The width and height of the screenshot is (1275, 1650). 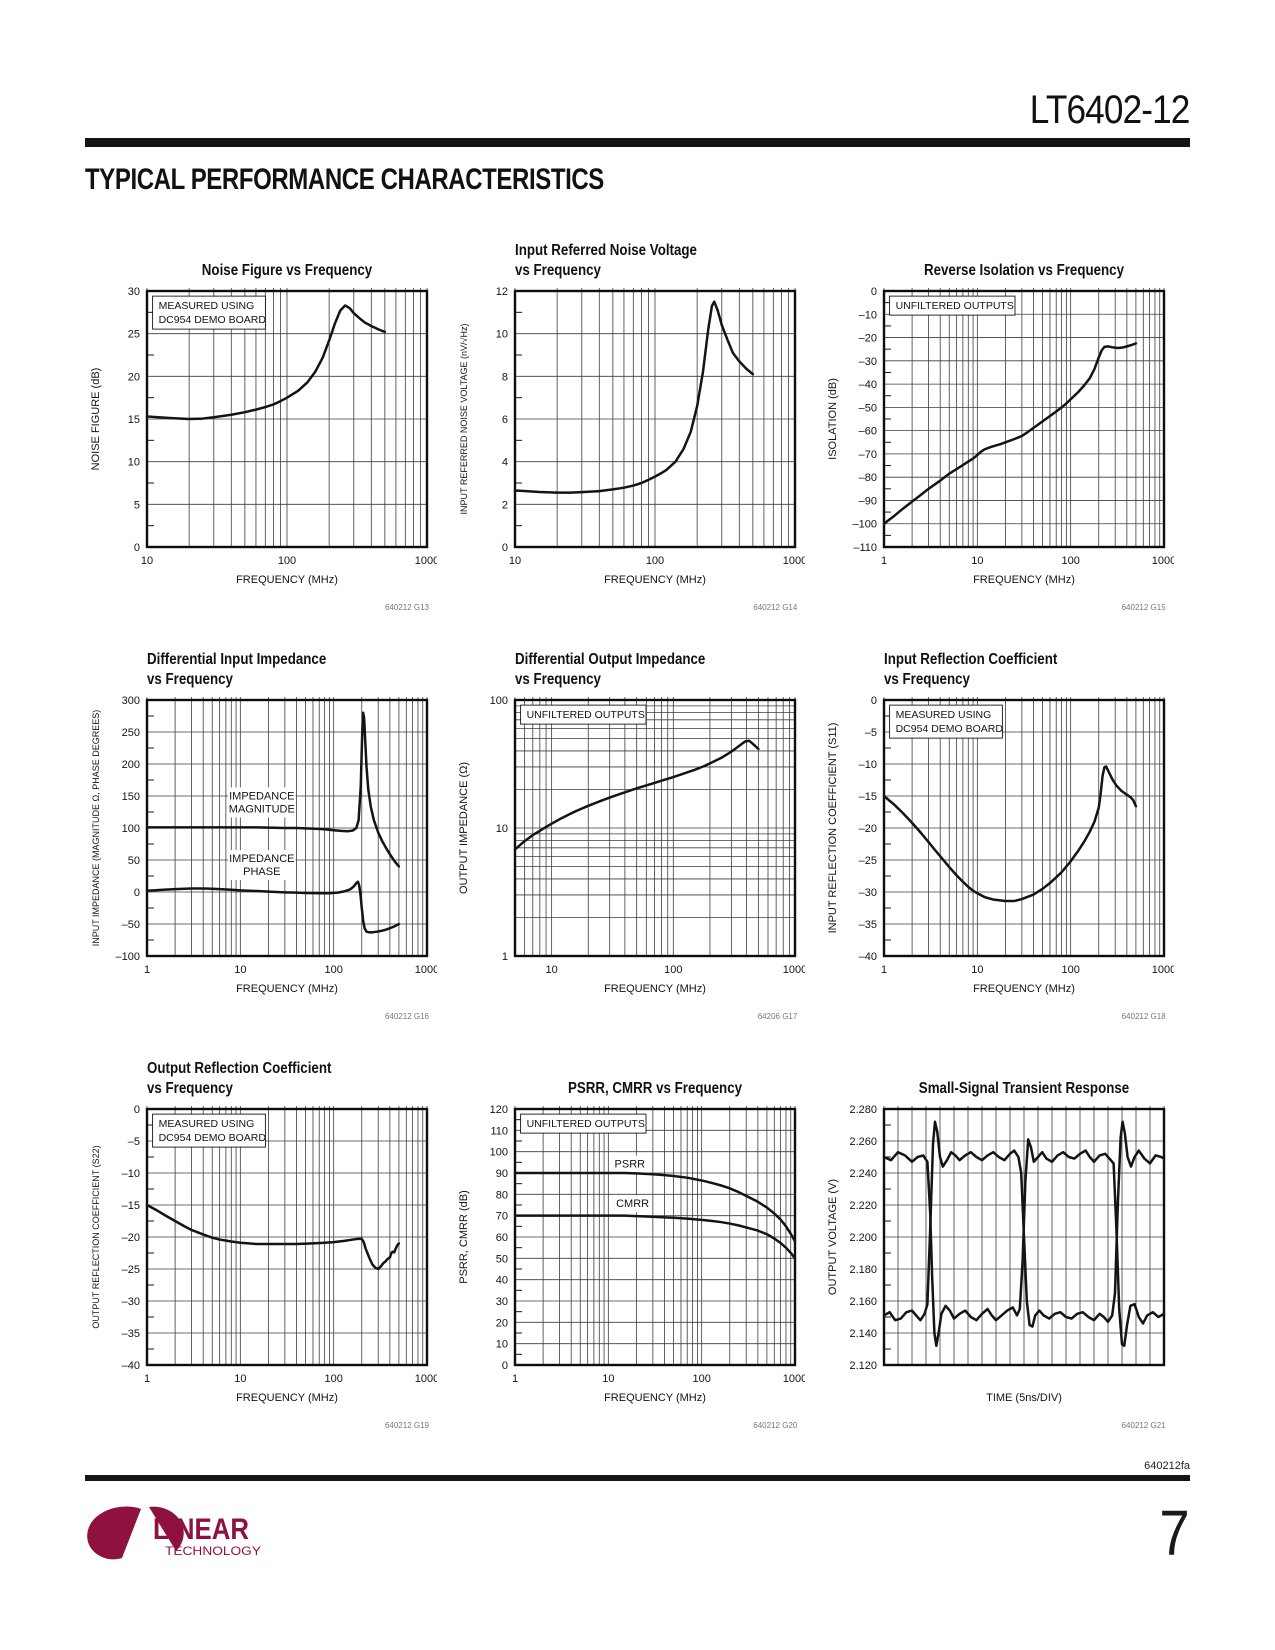 I want to click on y-tick-label: 200, so click(x=131, y=765).